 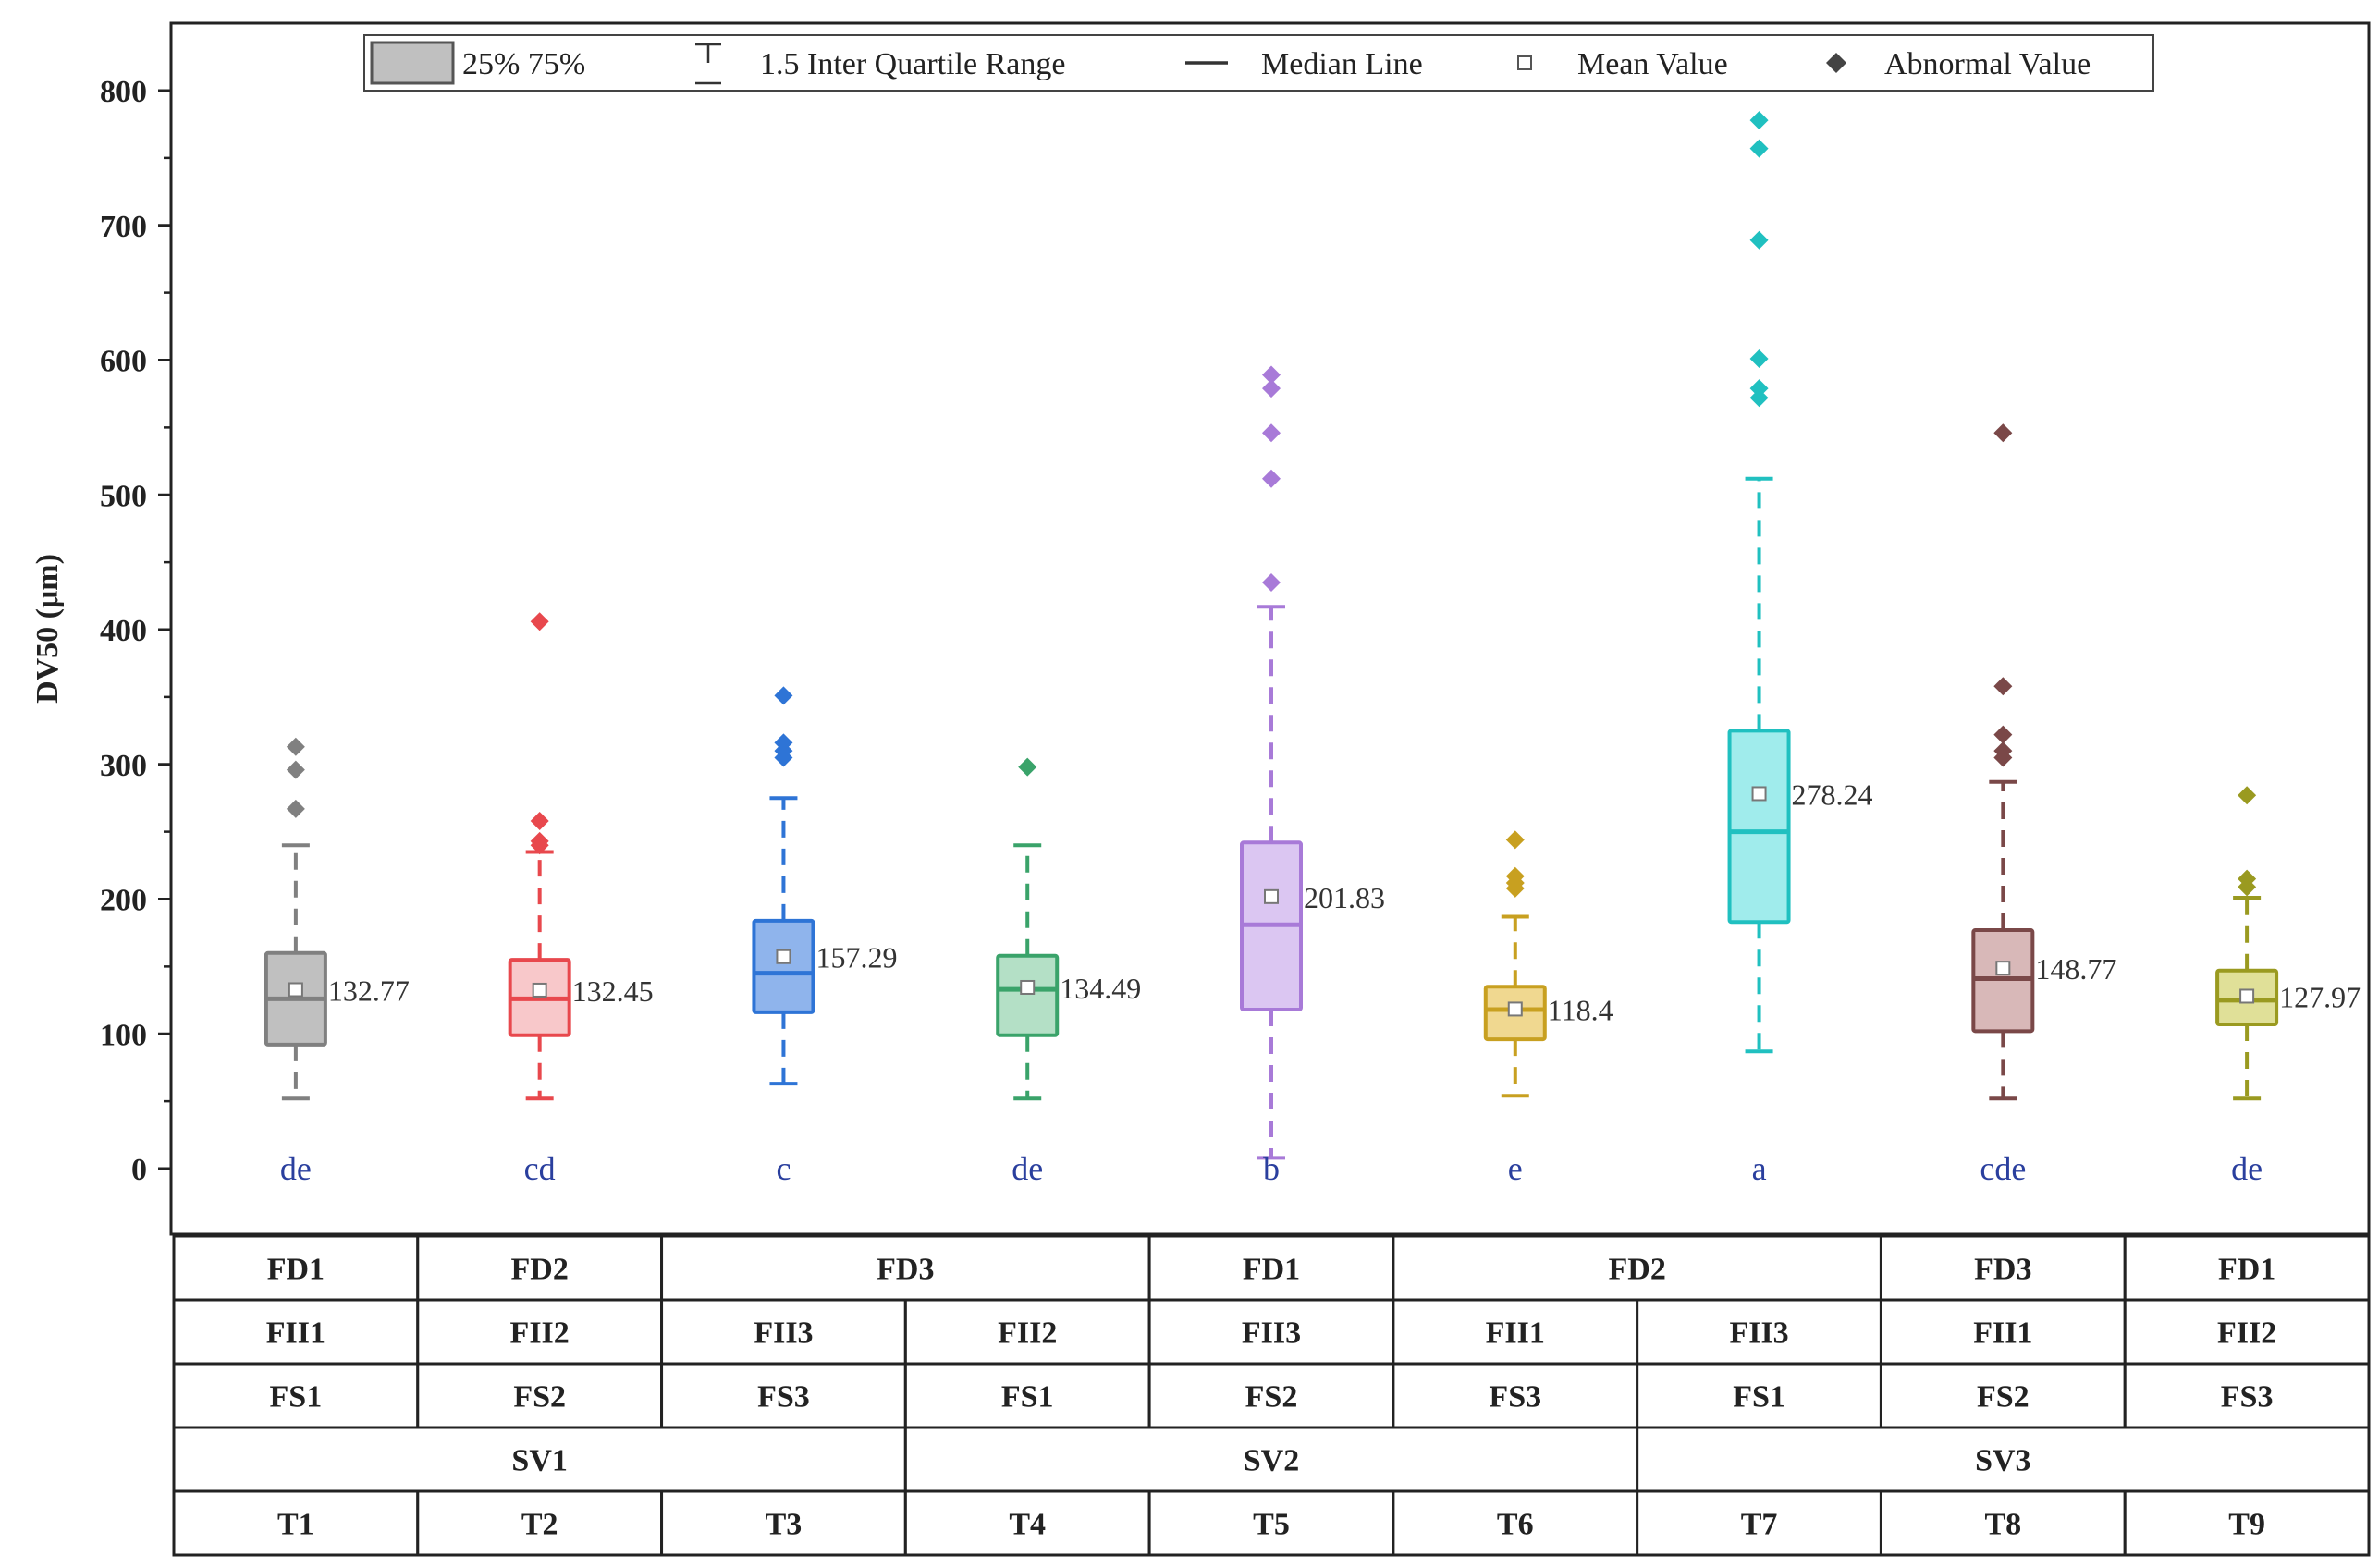 What do you see at coordinates (613, 991) in the screenshot?
I see `mean-label: 132.45` at bounding box center [613, 991].